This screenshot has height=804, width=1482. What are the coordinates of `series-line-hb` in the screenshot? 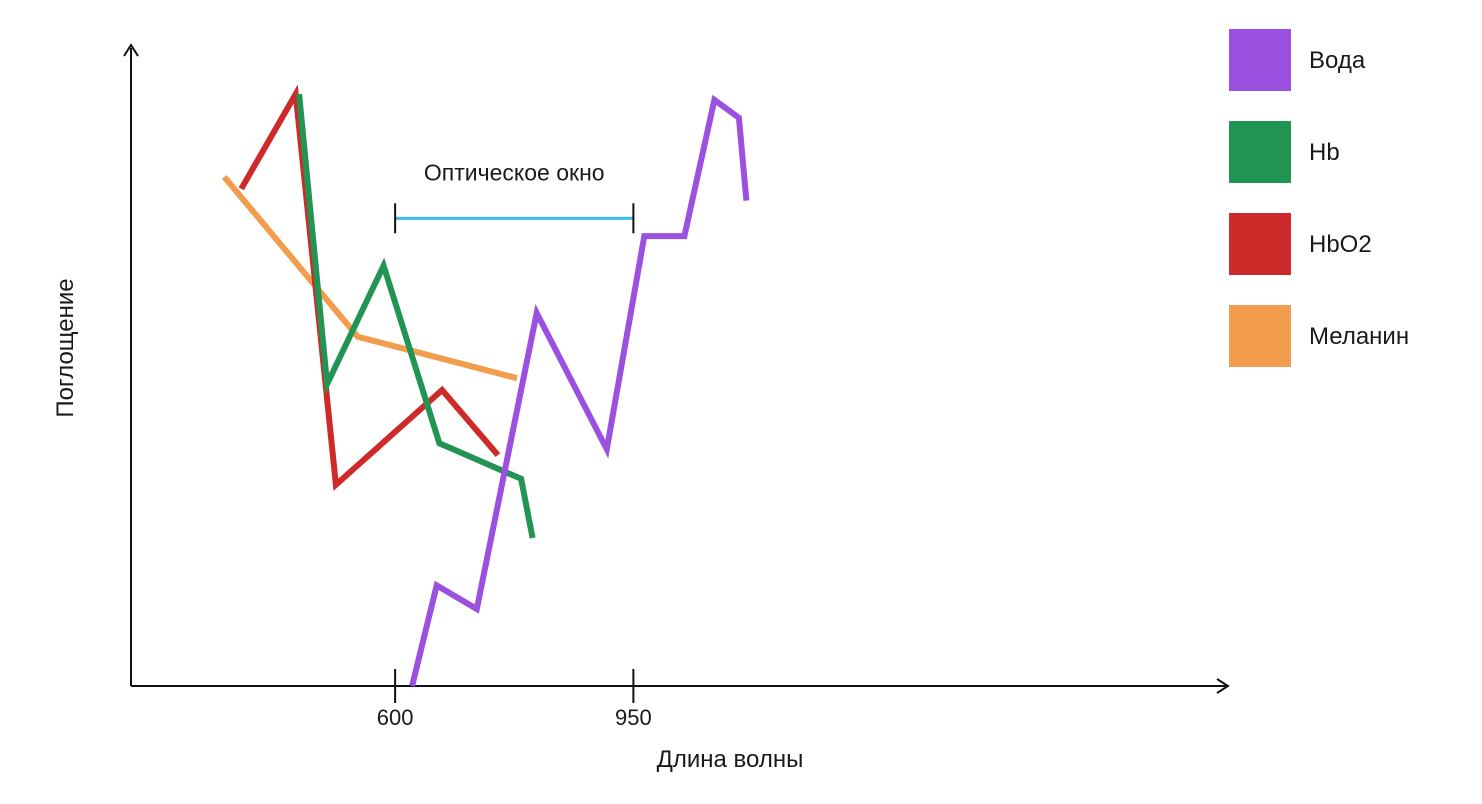 It's located at (416, 316).